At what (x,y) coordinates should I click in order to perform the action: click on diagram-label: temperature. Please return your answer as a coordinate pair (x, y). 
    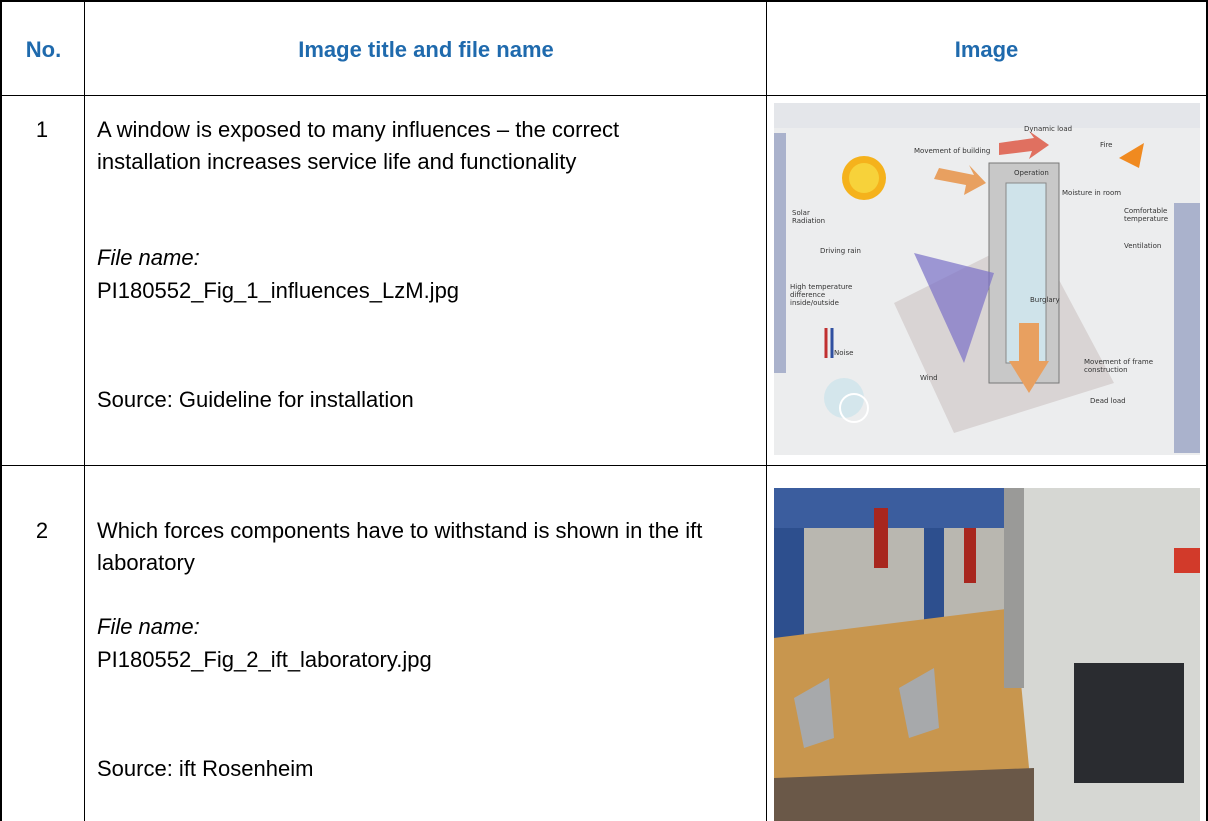
    Looking at the image, I should click on (1146, 219).